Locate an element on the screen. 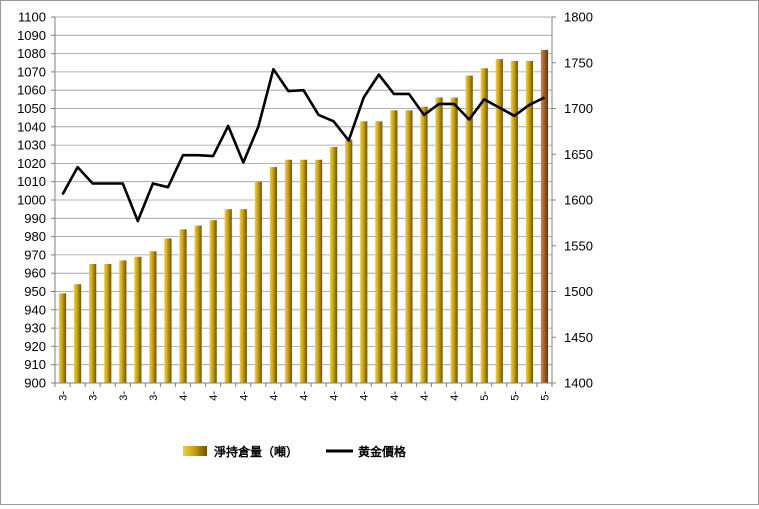 The height and width of the screenshot is (509, 759). legend-swatch-bar is located at coordinates (195, 451).